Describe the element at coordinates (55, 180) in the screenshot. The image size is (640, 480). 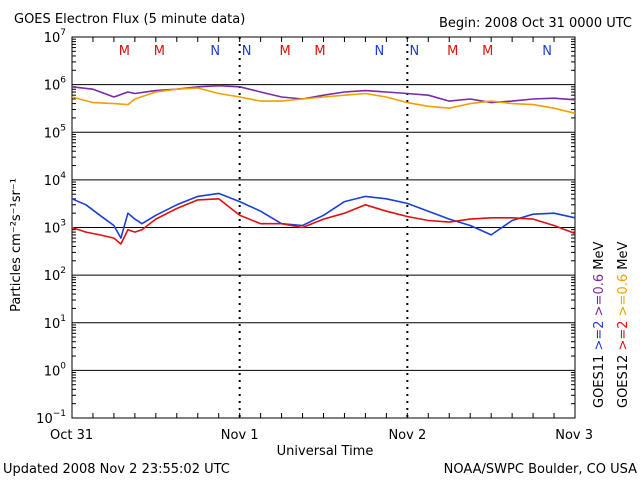
I see `y-tick-label: 10⁴` at that location.